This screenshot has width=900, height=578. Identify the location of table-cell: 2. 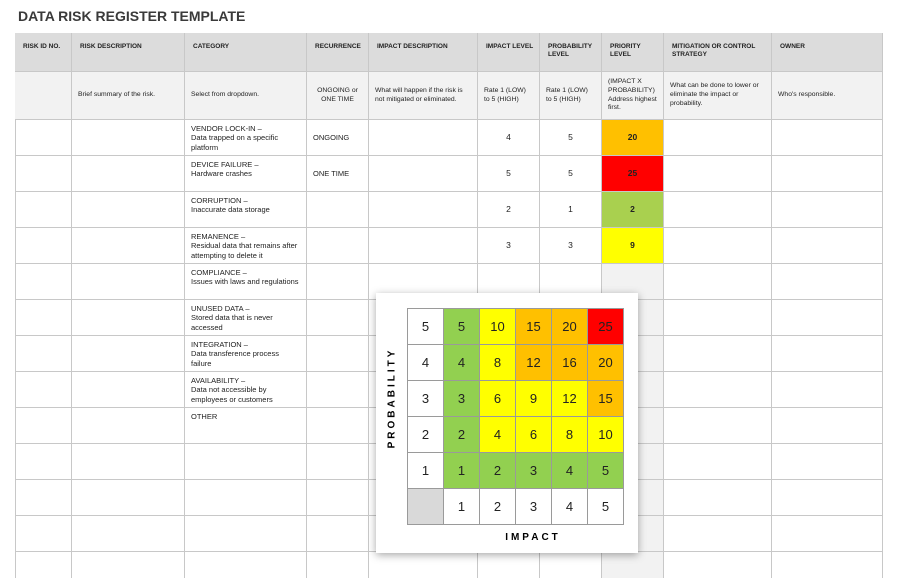
(509, 210).